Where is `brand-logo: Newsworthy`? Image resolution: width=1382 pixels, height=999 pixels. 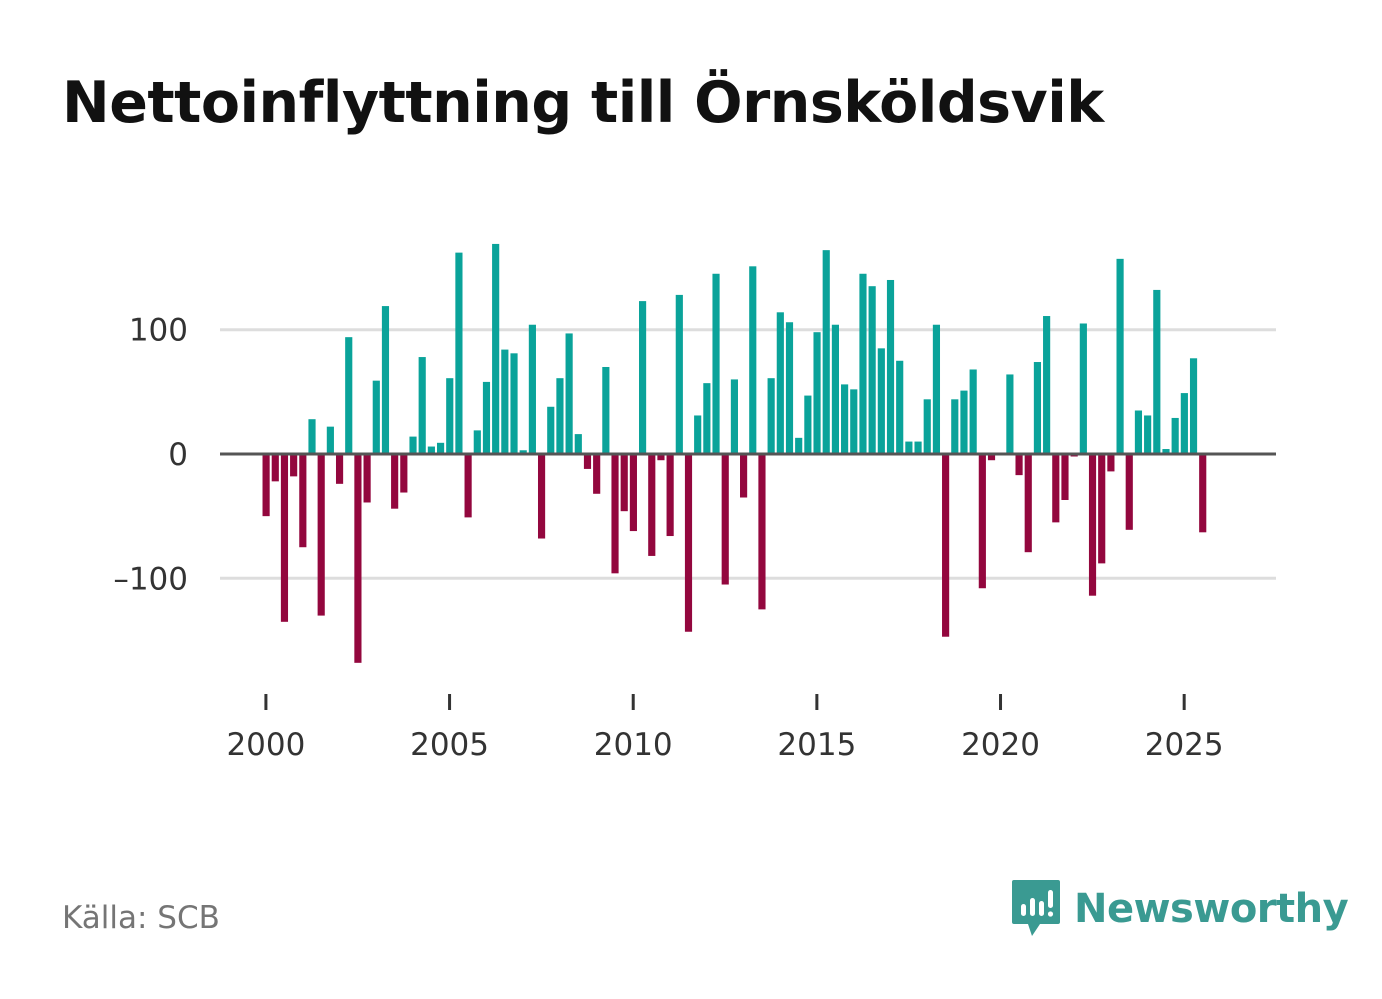
brand-logo: Newsworthy is located at coordinates (1179, 909).